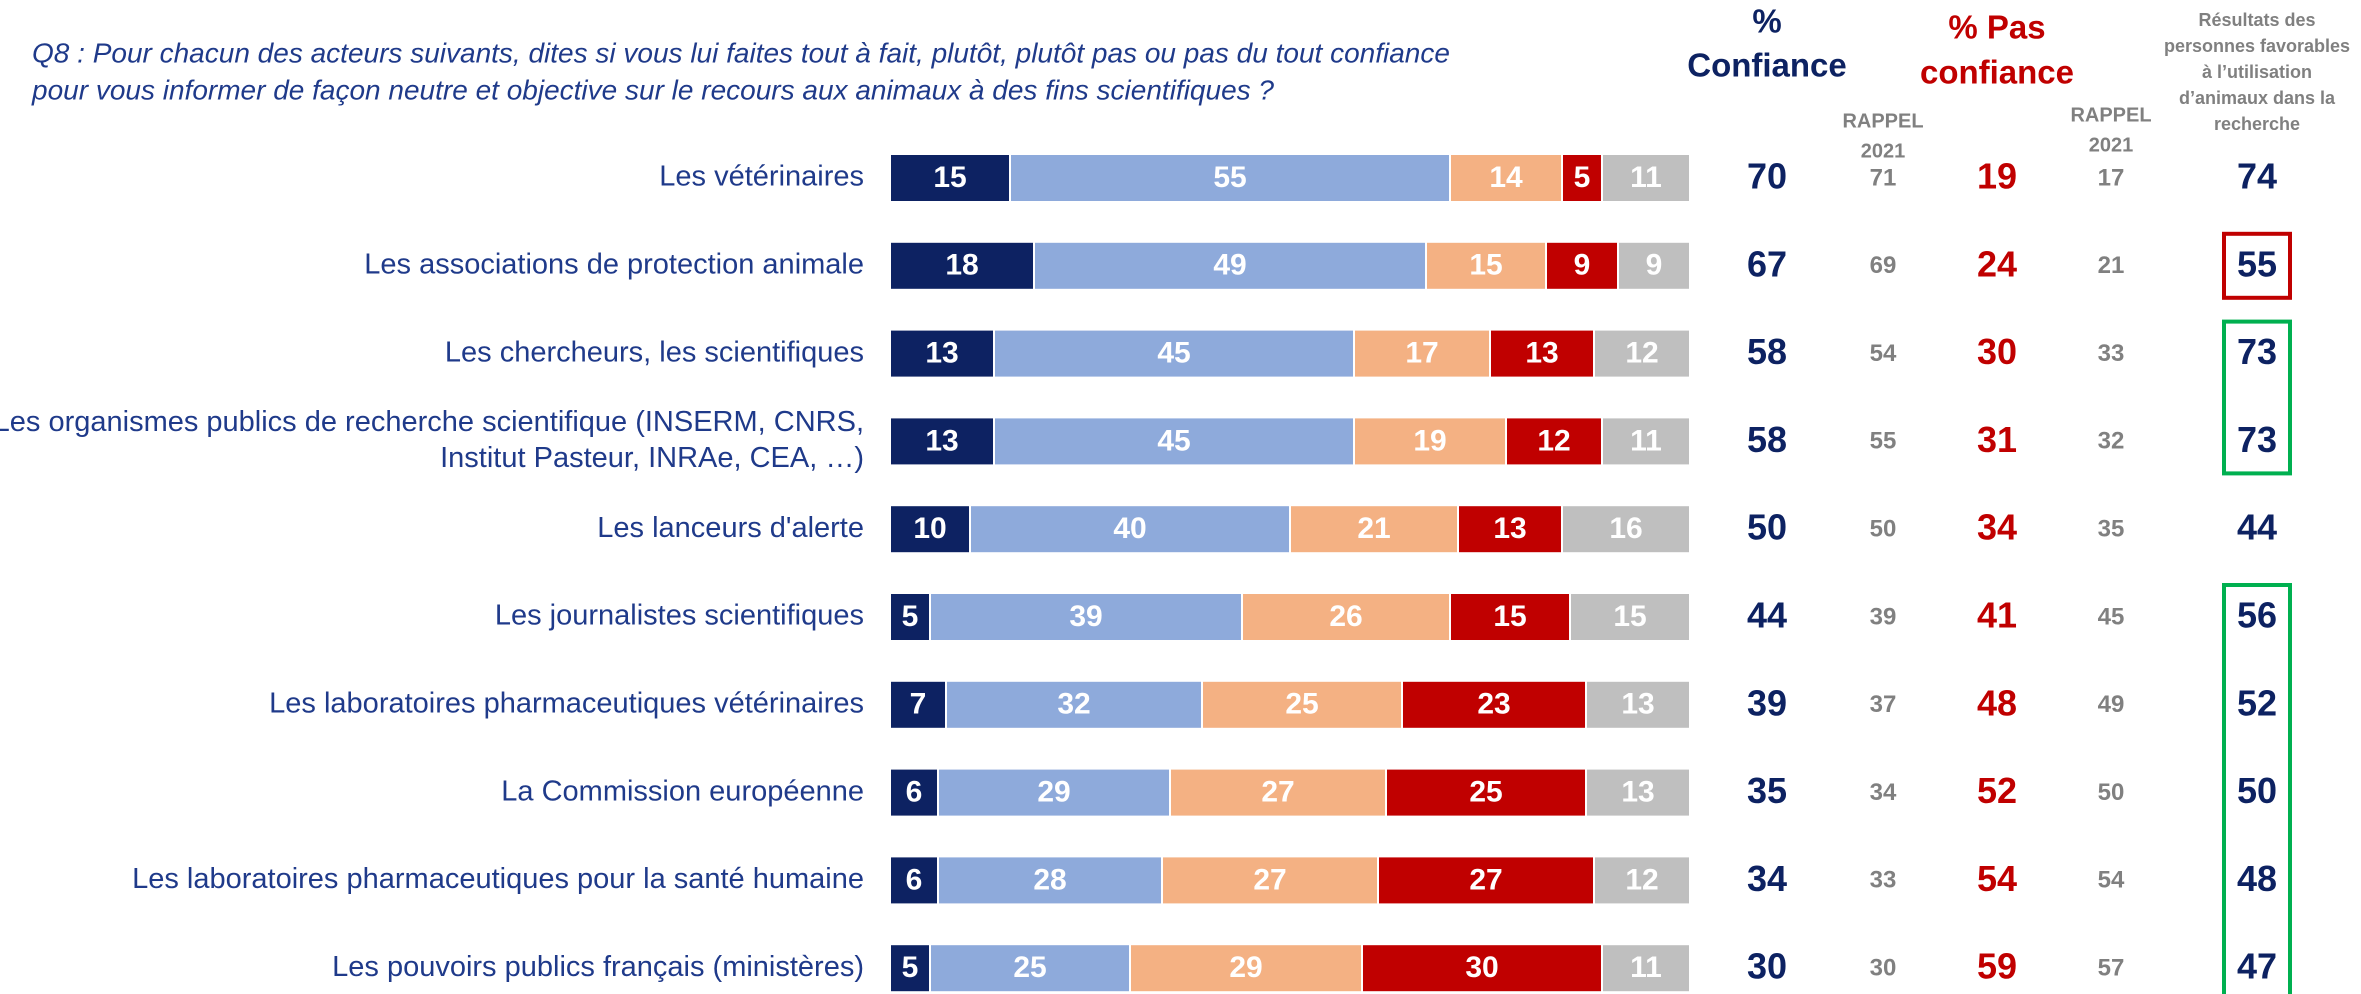 The width and height of the screenshot is (2361, 994). Describe the element at coordinates (1481, 967) in the screenshot. I see `value-label: 30` at that location.